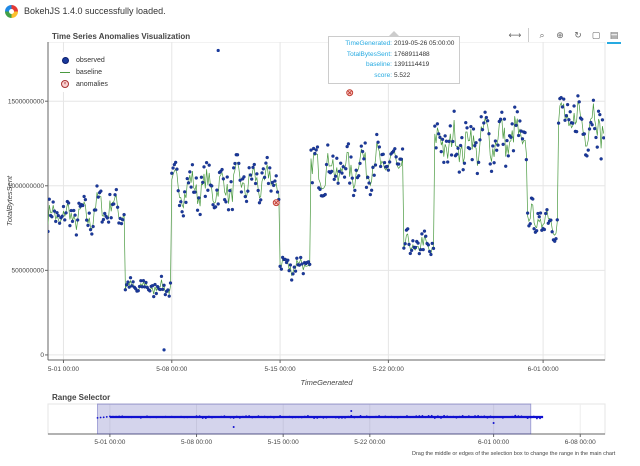 This screenshot has width=640, height=466. Describe the element at coordinates (560, 34) in the screenshot. I see `wheel-zoom-tool-icon: ⊕` at that location.